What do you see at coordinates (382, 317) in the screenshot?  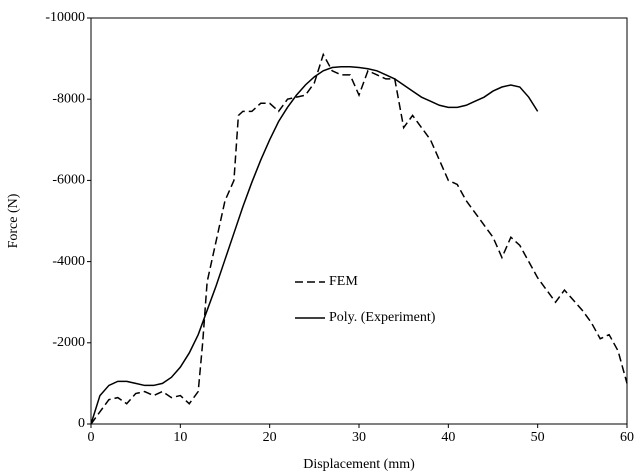 I see `legend-label: Poly. (Experiment)` at bounding box center [382, 317].